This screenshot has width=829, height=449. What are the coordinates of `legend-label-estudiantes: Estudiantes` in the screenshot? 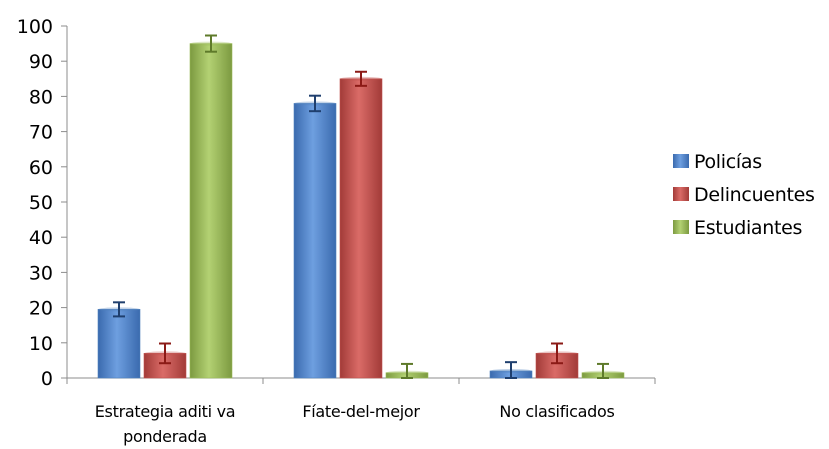 It's located at (748, 228).